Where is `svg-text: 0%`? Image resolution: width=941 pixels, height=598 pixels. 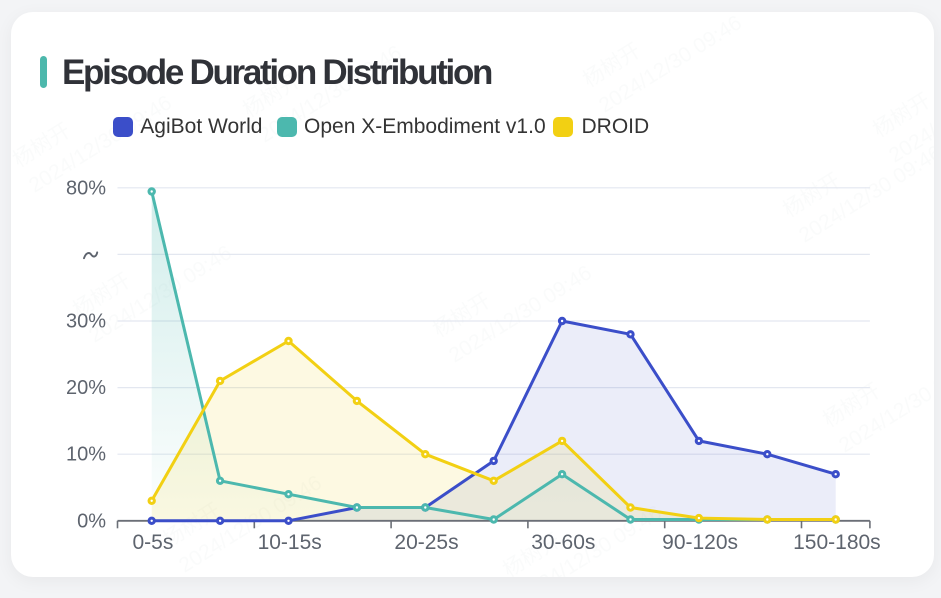 svg-text: 0% is located at coordinates (91, 521).